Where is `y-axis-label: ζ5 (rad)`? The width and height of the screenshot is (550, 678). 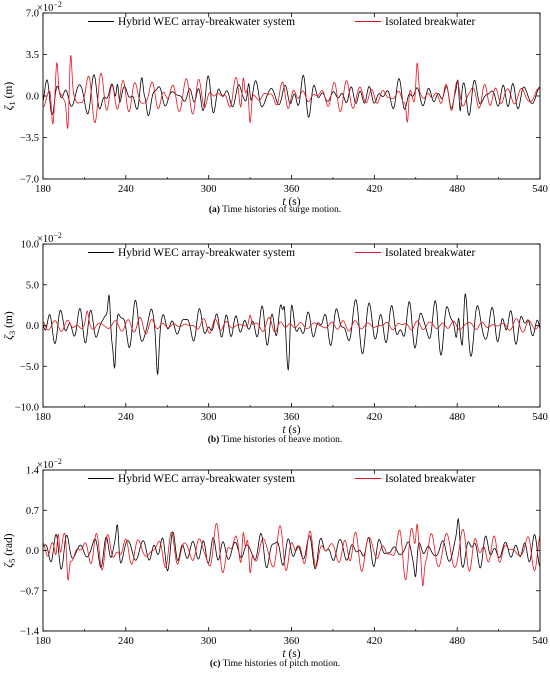 y-axis-label: ζ5 (rad) is located at coordinates (10, 550).